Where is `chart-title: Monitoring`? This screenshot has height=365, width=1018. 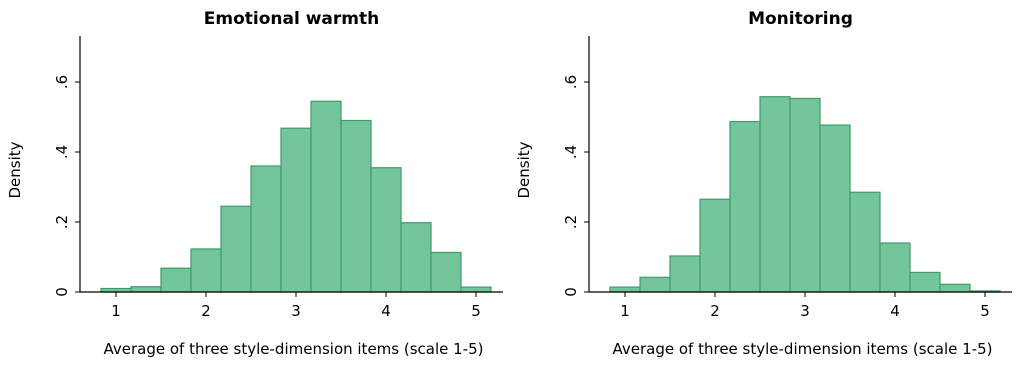
chart-title: Monitoring is located at coordinates (800, 19).